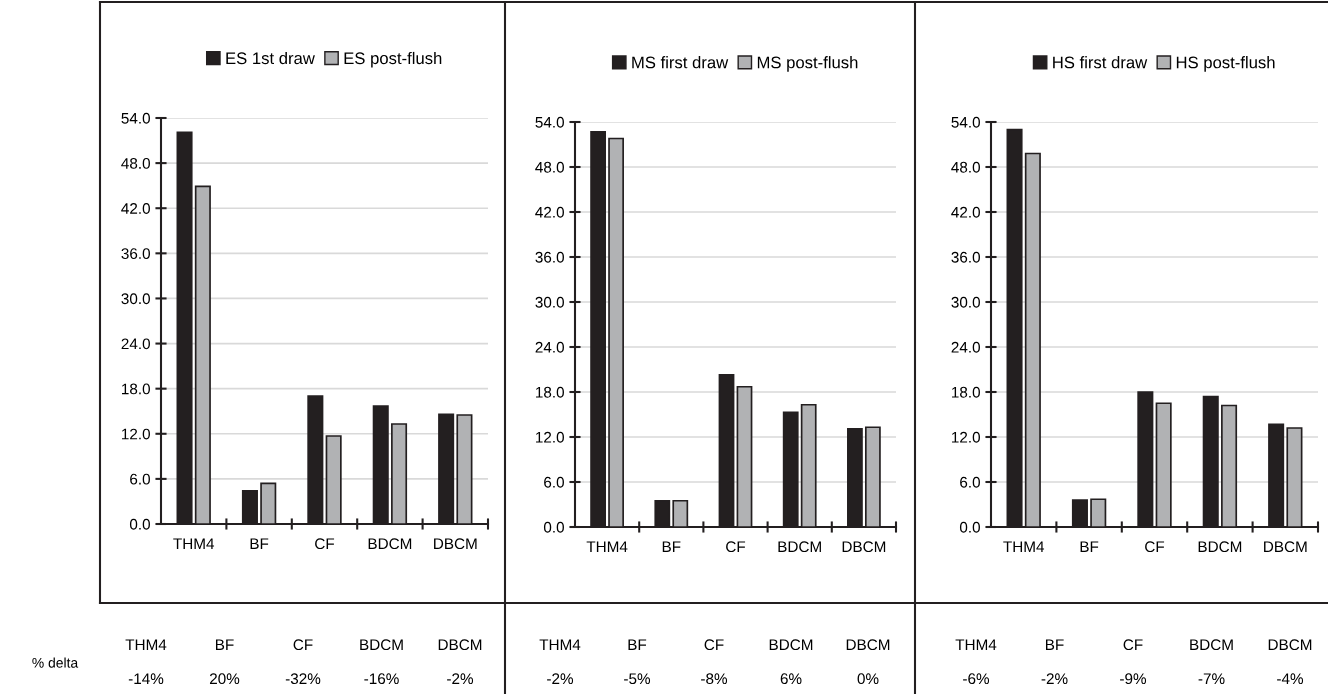 Image resolution: width=1328 pixels, height=694 pixels. Describe the element at coordinates (1100, 62) in the screenshot. I see `legend-label: HS first draw` at that location.